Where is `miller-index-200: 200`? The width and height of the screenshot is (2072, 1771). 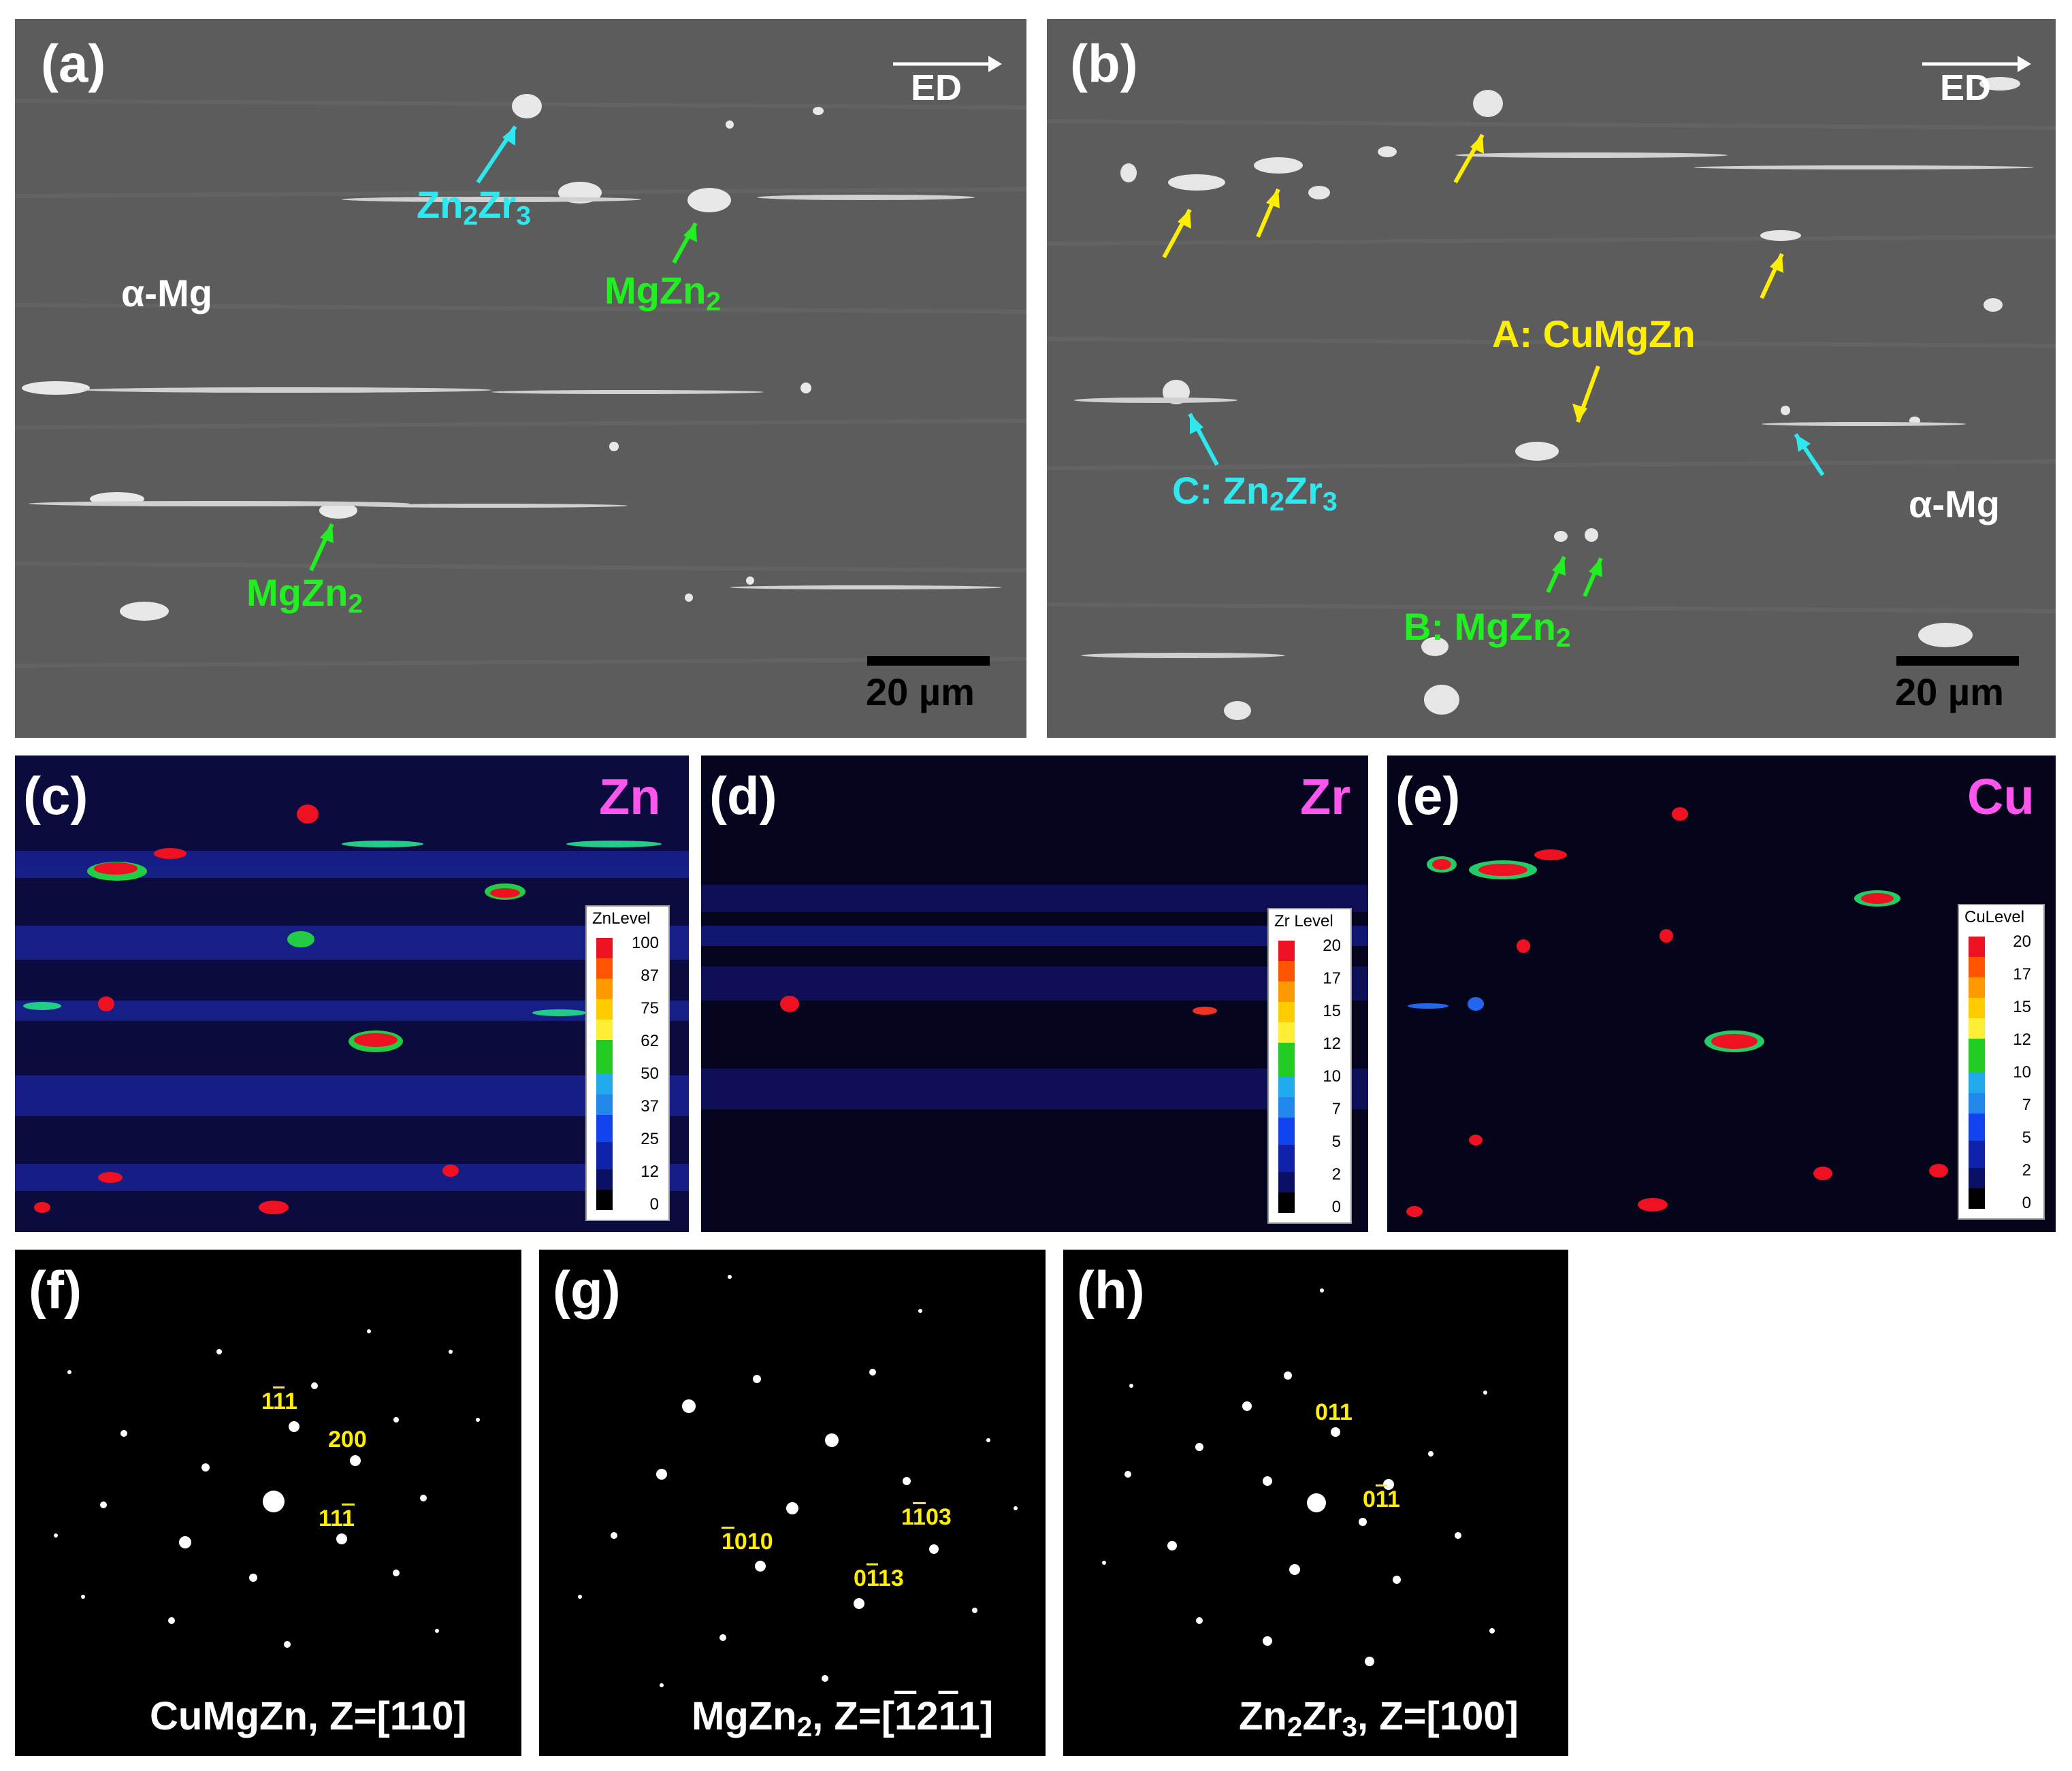
miller-index-200: 200 is located at coordinates (347, 1439).